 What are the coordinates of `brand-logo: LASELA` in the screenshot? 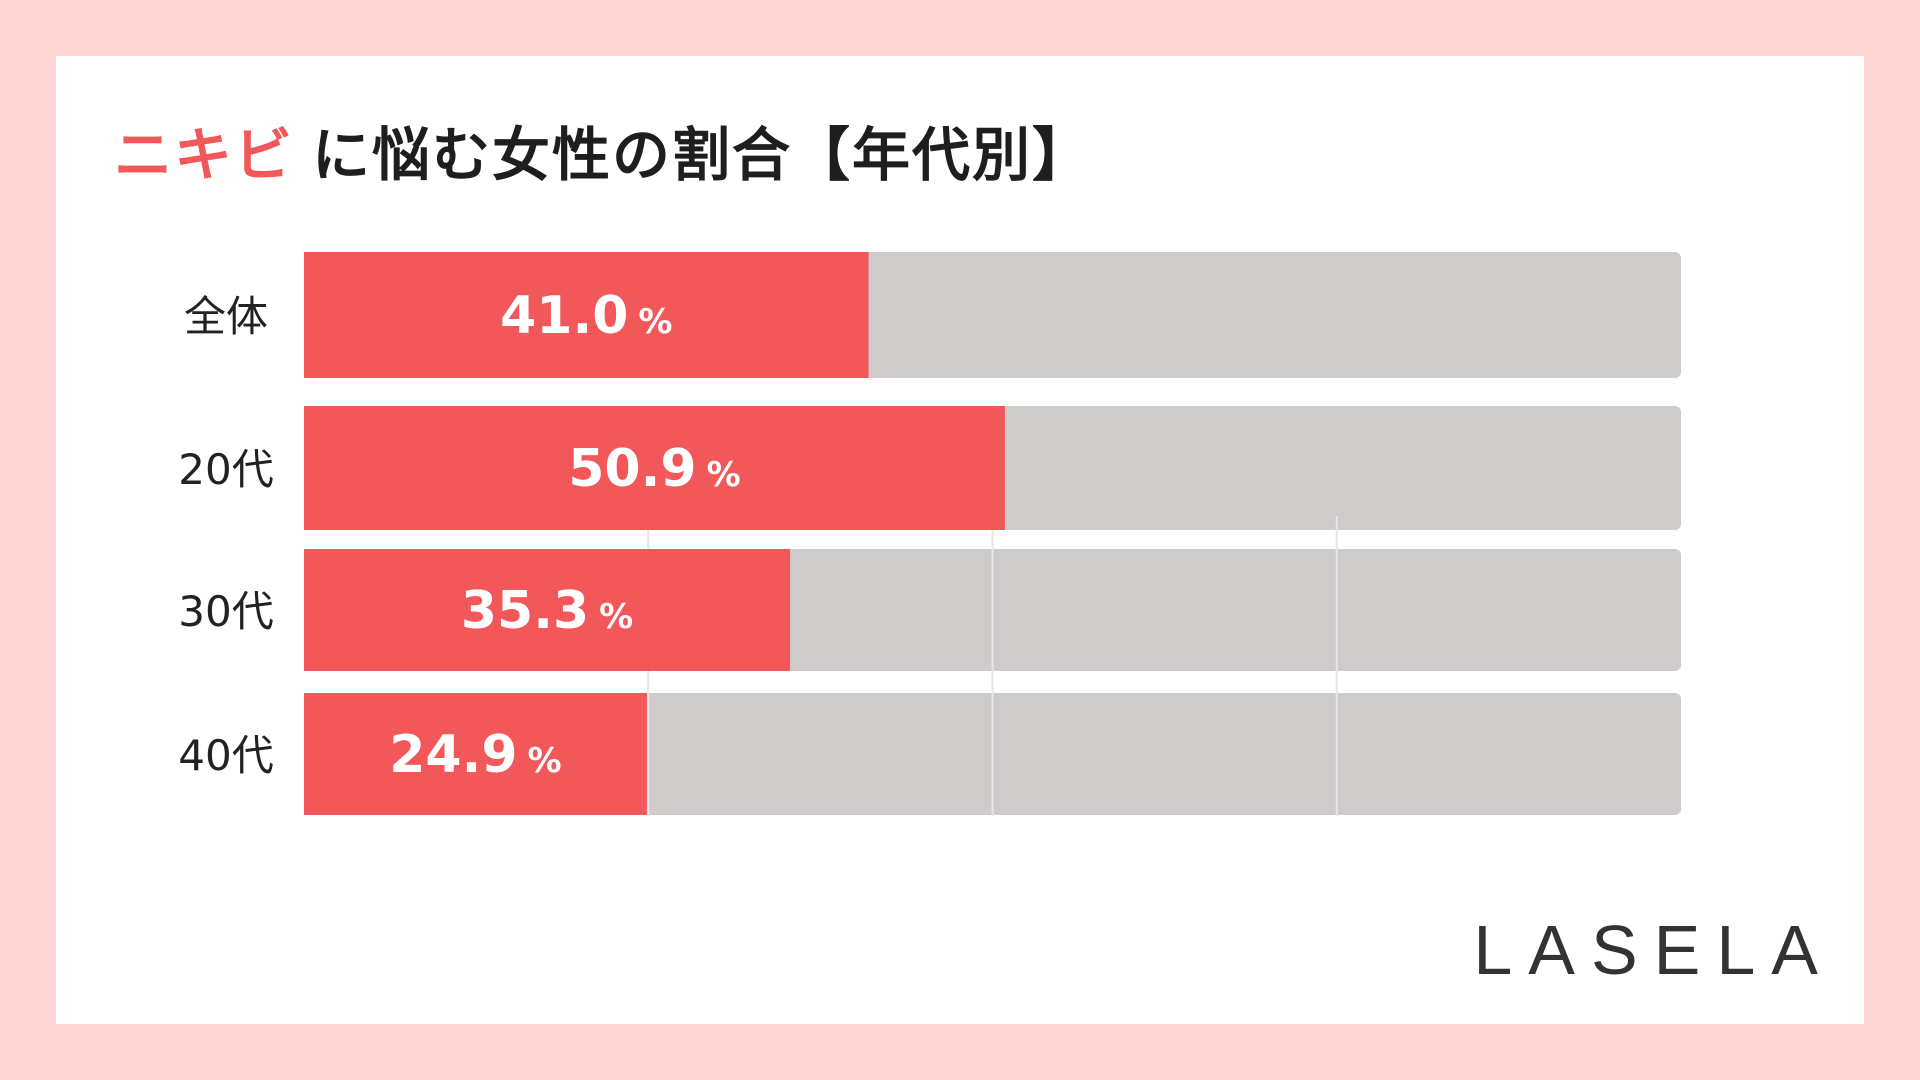 It's located at (1653, 950).